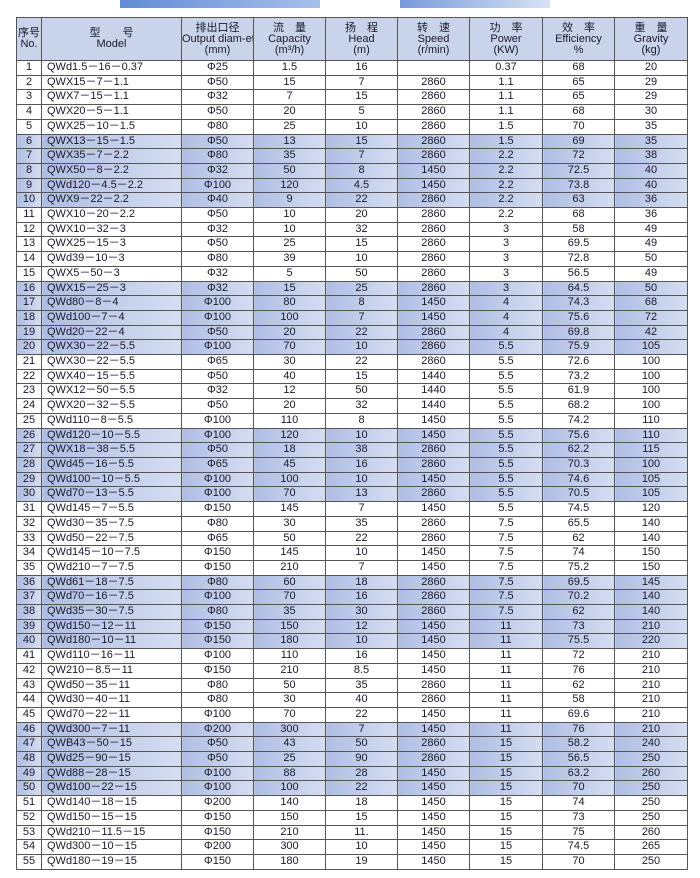 The width and height of the screenshot is (700, 878). Describe the element at coordinates (29, 832) in the screenshot. I see `cell-no: 53` at that location.